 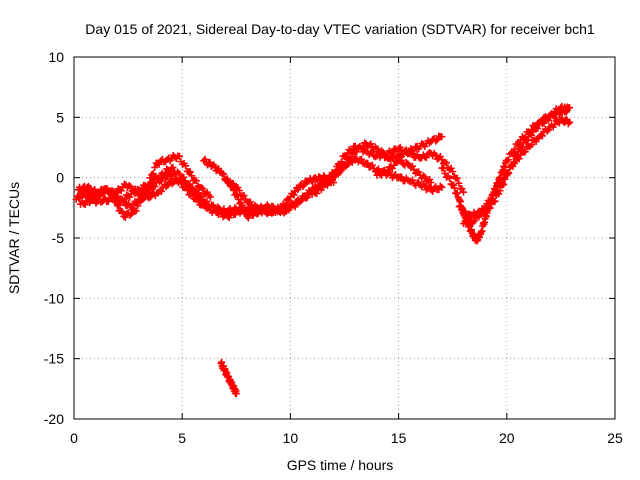 I want to click on y-tick-label: -10, so click(x=54, y=298).